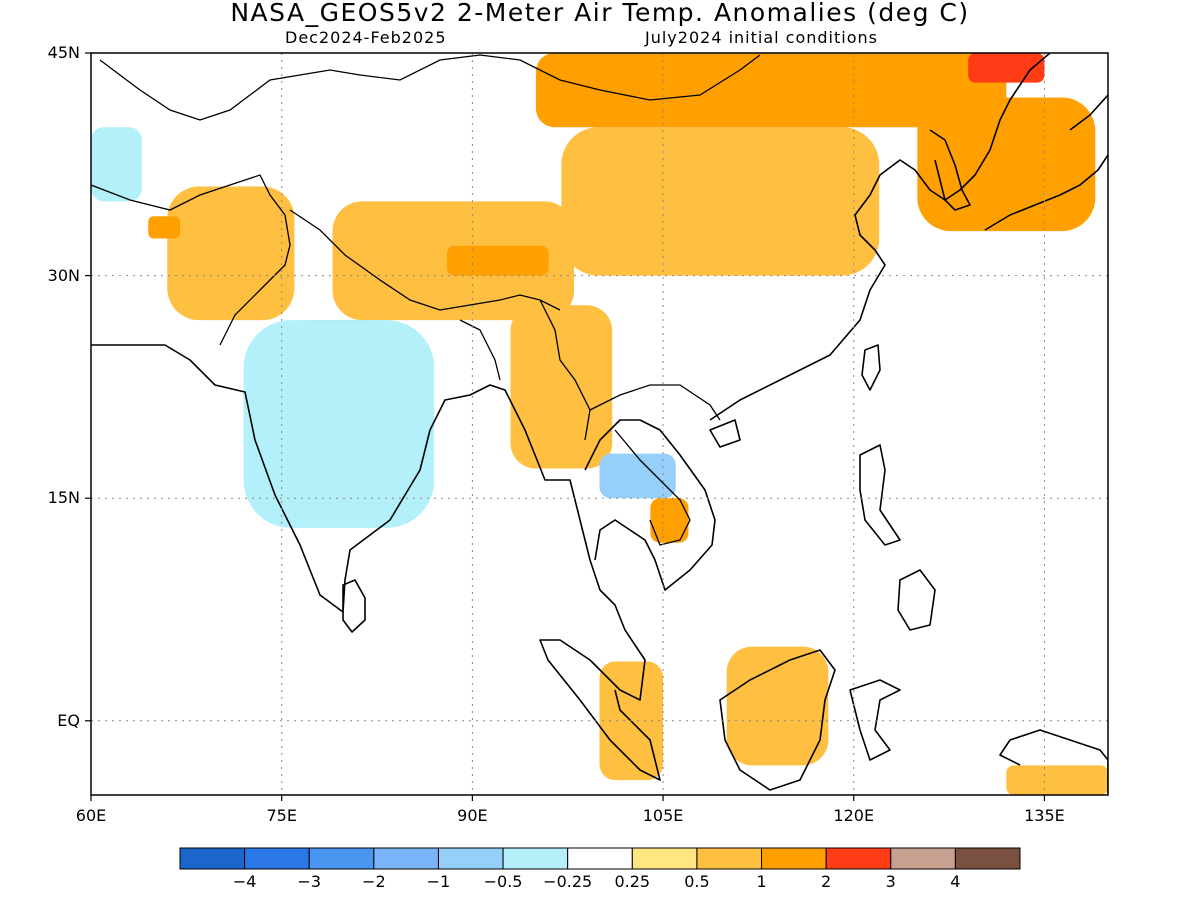 This screenshot has width=1200, height=900. Describe the element at coordinates (875, 720) in the screenshot. I see `coastline-sulawesi` at that location.